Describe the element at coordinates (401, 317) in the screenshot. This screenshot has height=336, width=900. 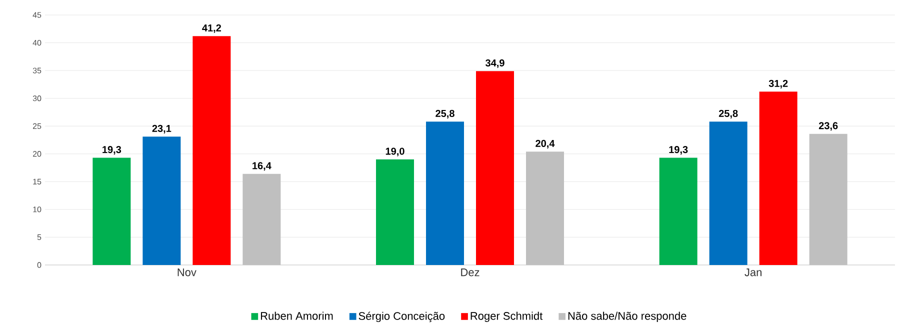
I see `legend-label: Sérgio Conceição` at that location.